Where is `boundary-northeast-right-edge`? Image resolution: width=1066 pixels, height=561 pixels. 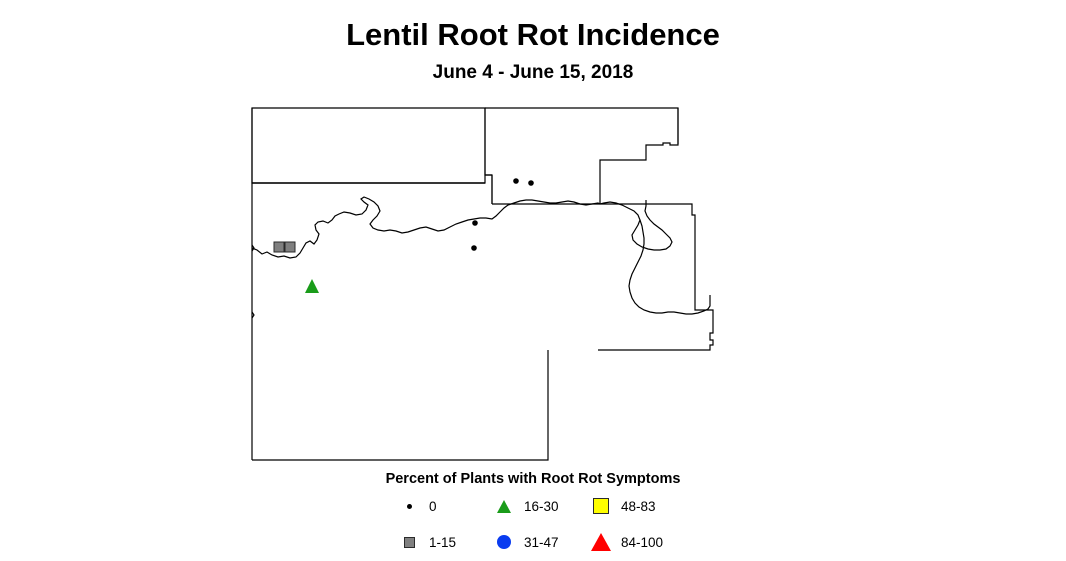 boundary-northeast-right-edge is located at coordinates (639, 156).